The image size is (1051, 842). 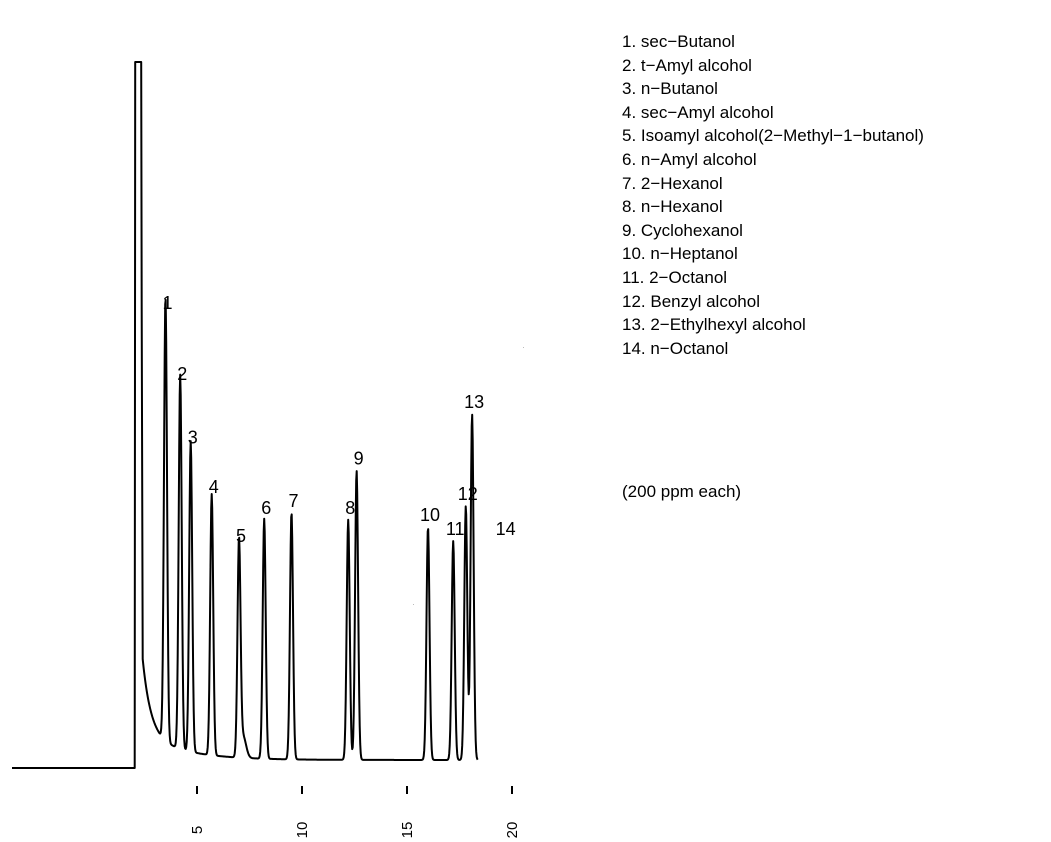 I want to click on peak-label: 7, so click(x=293, y=501).